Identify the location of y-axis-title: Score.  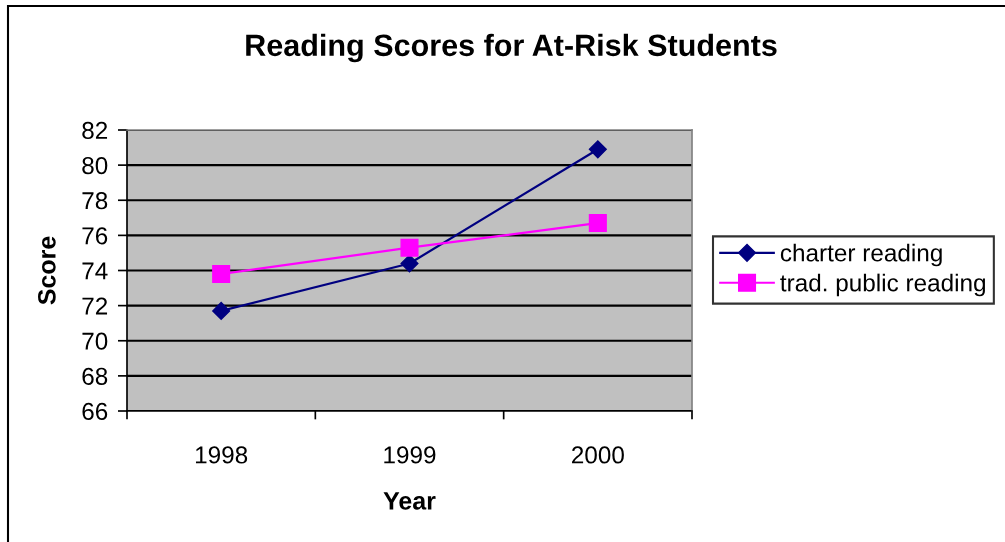
(47, 270).